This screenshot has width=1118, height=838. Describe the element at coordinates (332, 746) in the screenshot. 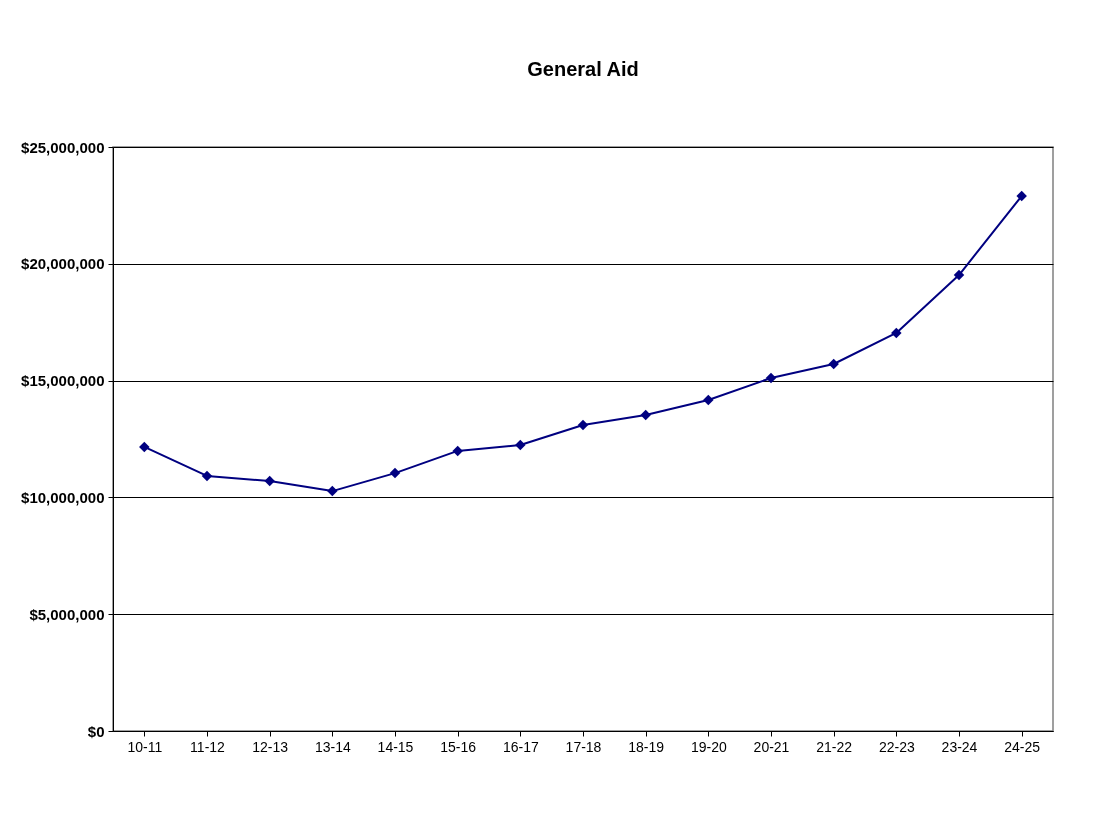

I see `x-tick-label: 13-14` at that location.